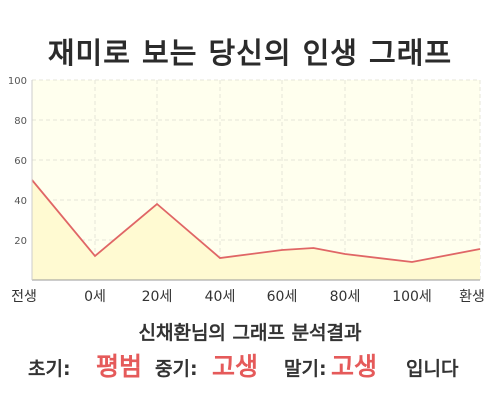 This screenshot has height=400, width=500. What do you see at coordinates (176, 369) in the screenshot?
I see `middle-label: 중기:` at bounding box center [176, 369].